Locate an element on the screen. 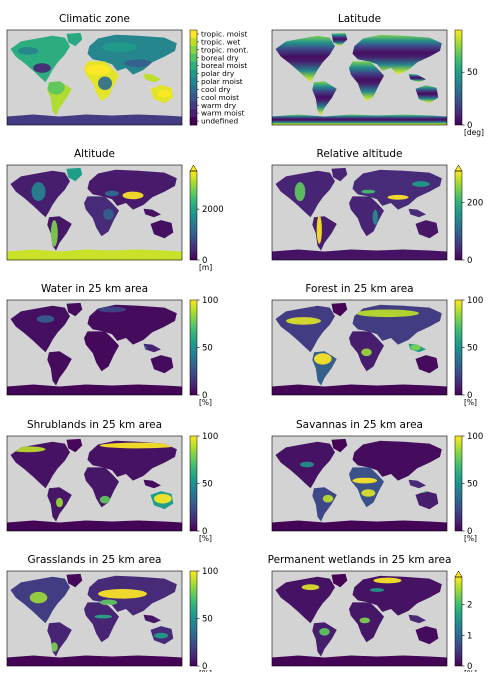 This screenshot has width=500, height=676. panel-relalt: Relative altitude 0 200 is located at coordinates (377, 207).